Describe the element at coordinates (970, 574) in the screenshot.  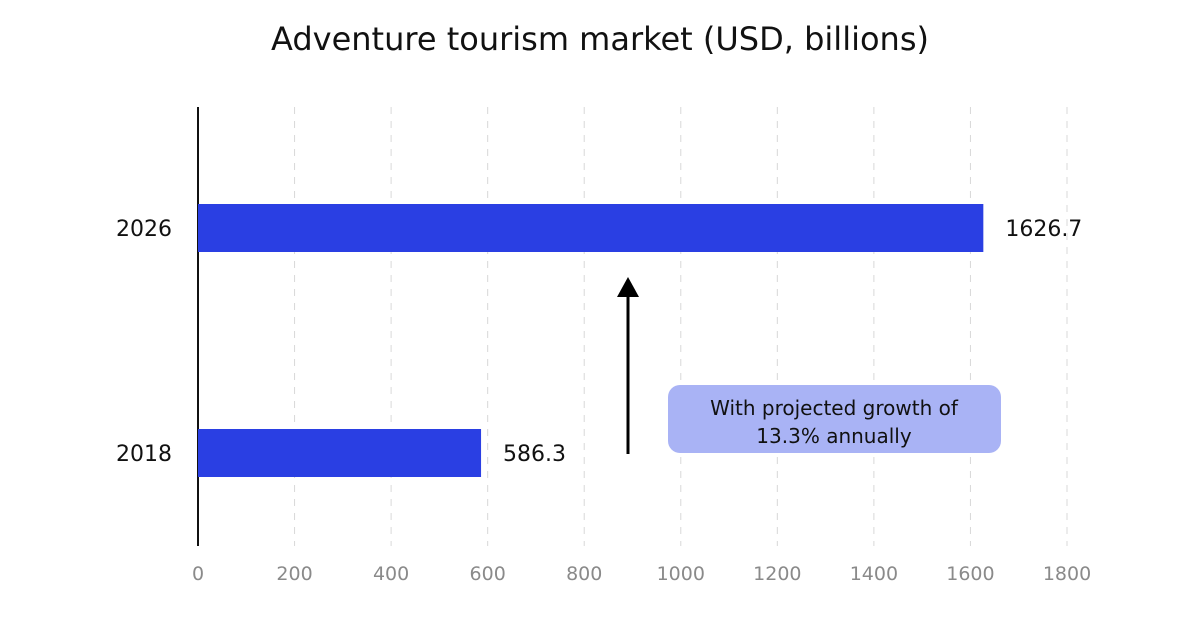
I see `x-tick-label: 1600` at that location.